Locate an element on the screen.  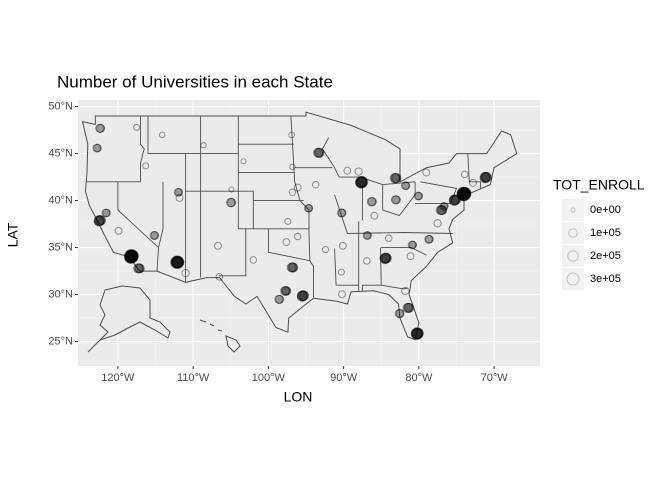
hawaii is located at coordinates (220, 336).